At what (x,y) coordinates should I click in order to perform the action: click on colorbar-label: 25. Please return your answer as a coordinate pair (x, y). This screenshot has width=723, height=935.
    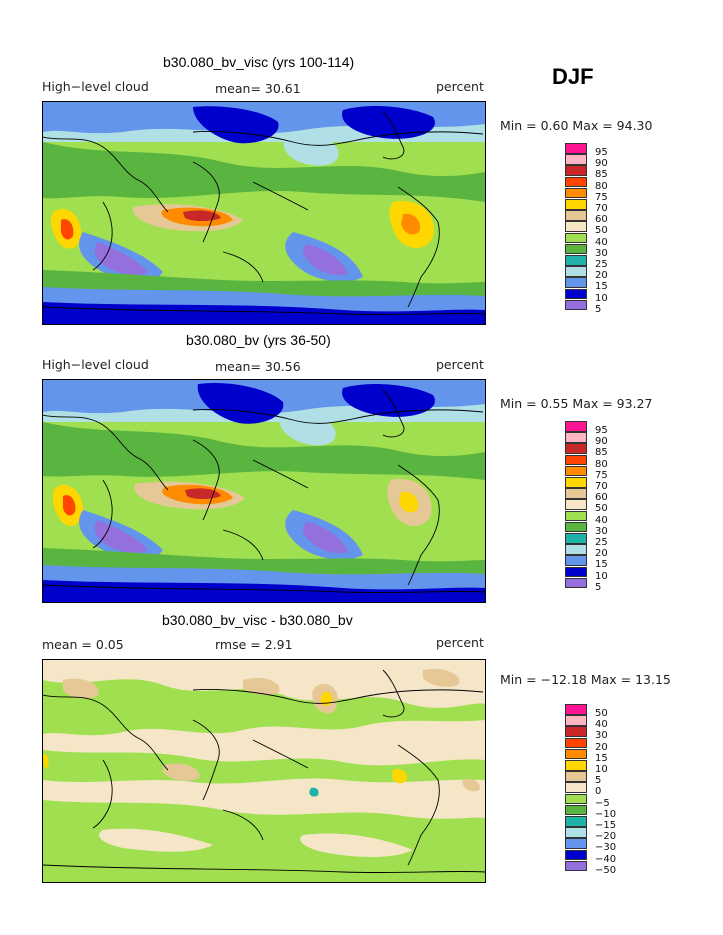
    Looking at the image, I should click on (601, 264).